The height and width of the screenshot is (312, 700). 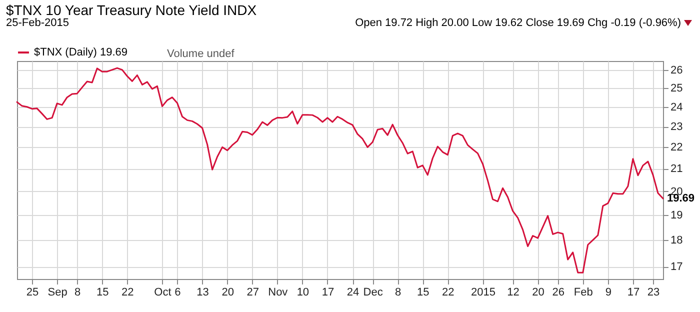 What do you see at coordinates (353, 292) in the screenshot?
I see `x-tick-label: 24` at bounding box center [353, 292].